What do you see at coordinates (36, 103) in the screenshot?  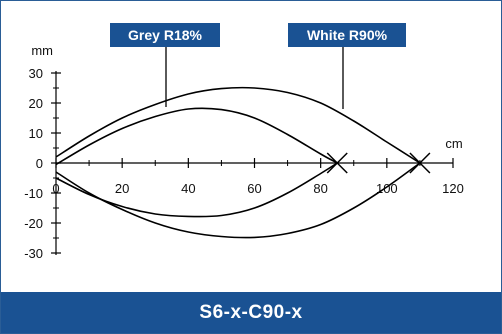 I see `y-tick-label: 20` at bounding box center [36, 103].